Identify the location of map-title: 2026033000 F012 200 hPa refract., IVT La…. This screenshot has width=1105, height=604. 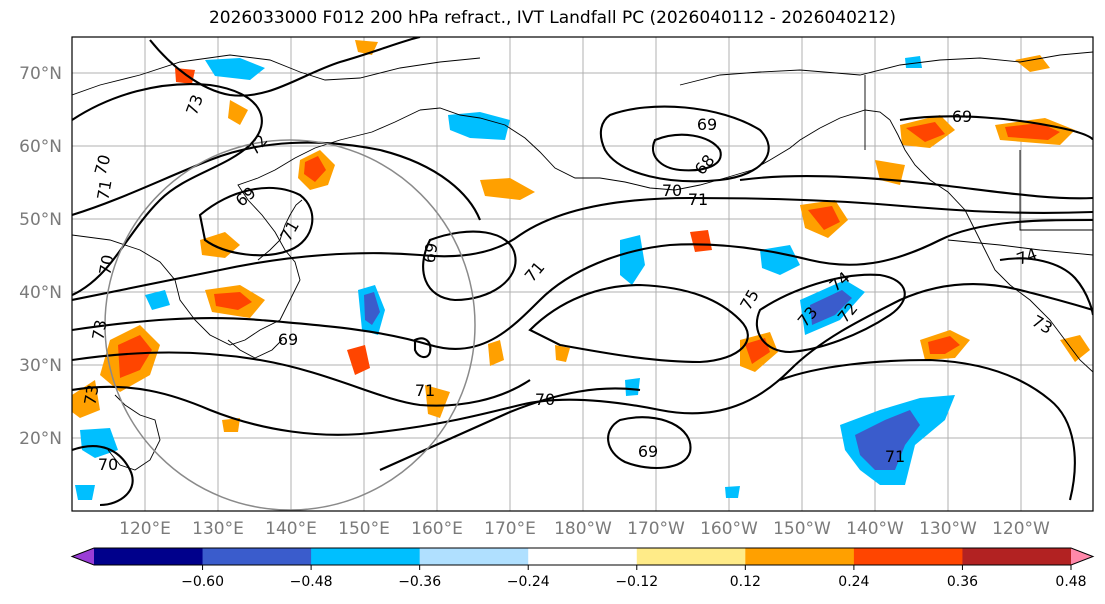
(552, 18).